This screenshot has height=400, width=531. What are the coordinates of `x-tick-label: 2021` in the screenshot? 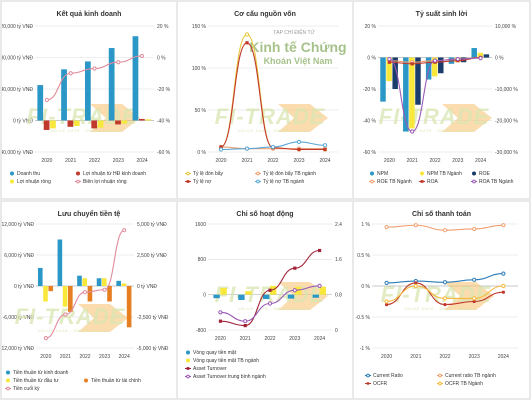 It's located at (415, 357).